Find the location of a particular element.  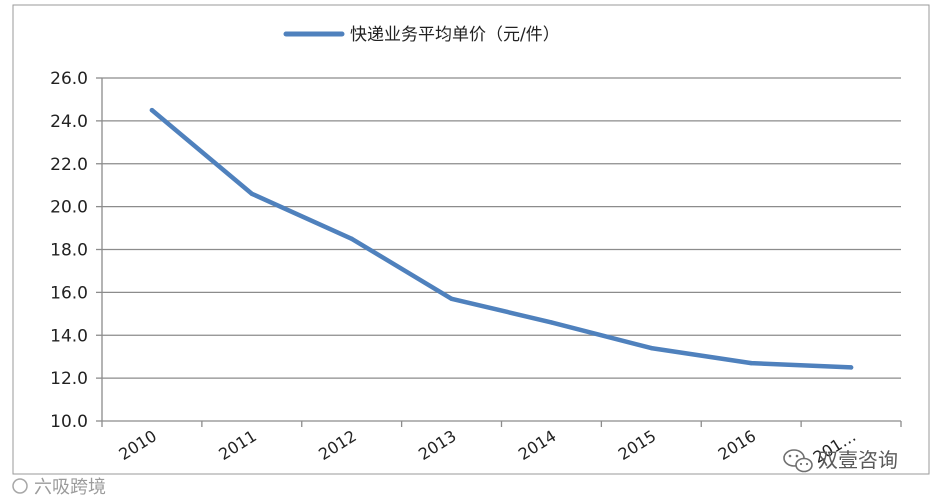

y-tick-label: 16.0 is located at coordinates (69, 293).